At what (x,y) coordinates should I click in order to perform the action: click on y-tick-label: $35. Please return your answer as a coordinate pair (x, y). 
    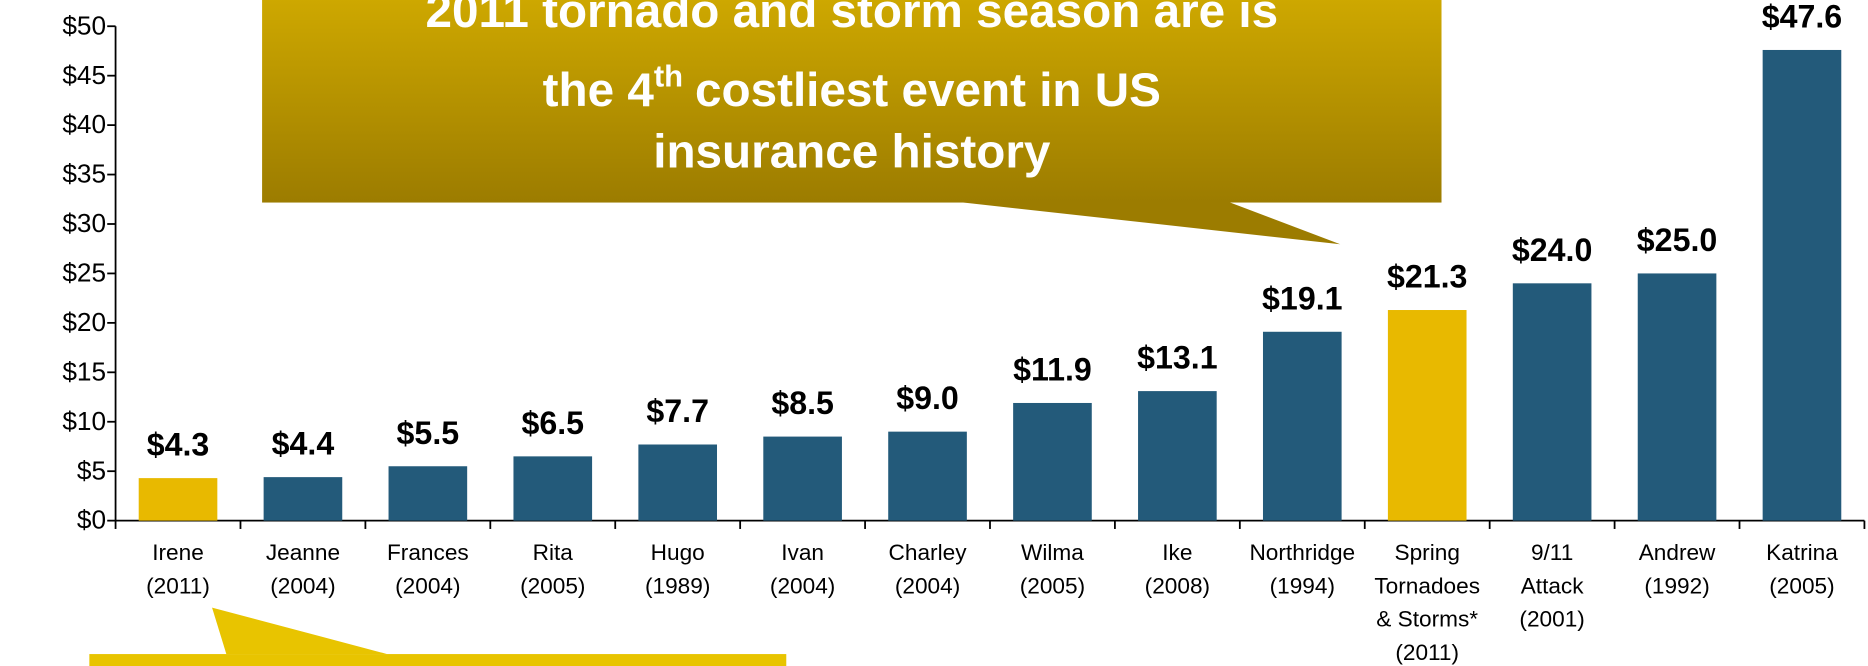
    Looking at the image, I should click on (84, 174).